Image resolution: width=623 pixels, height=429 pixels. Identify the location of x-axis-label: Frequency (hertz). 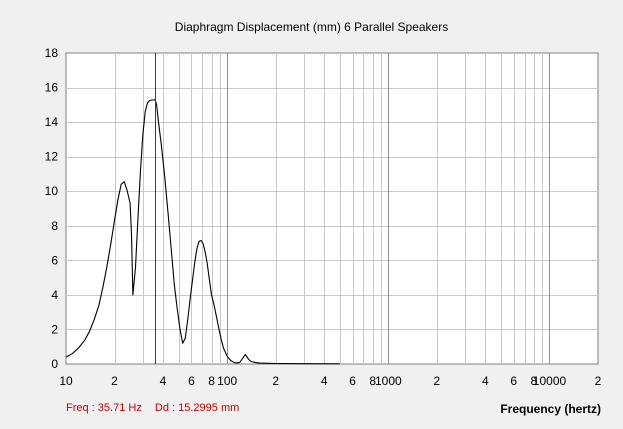
(550, 409).